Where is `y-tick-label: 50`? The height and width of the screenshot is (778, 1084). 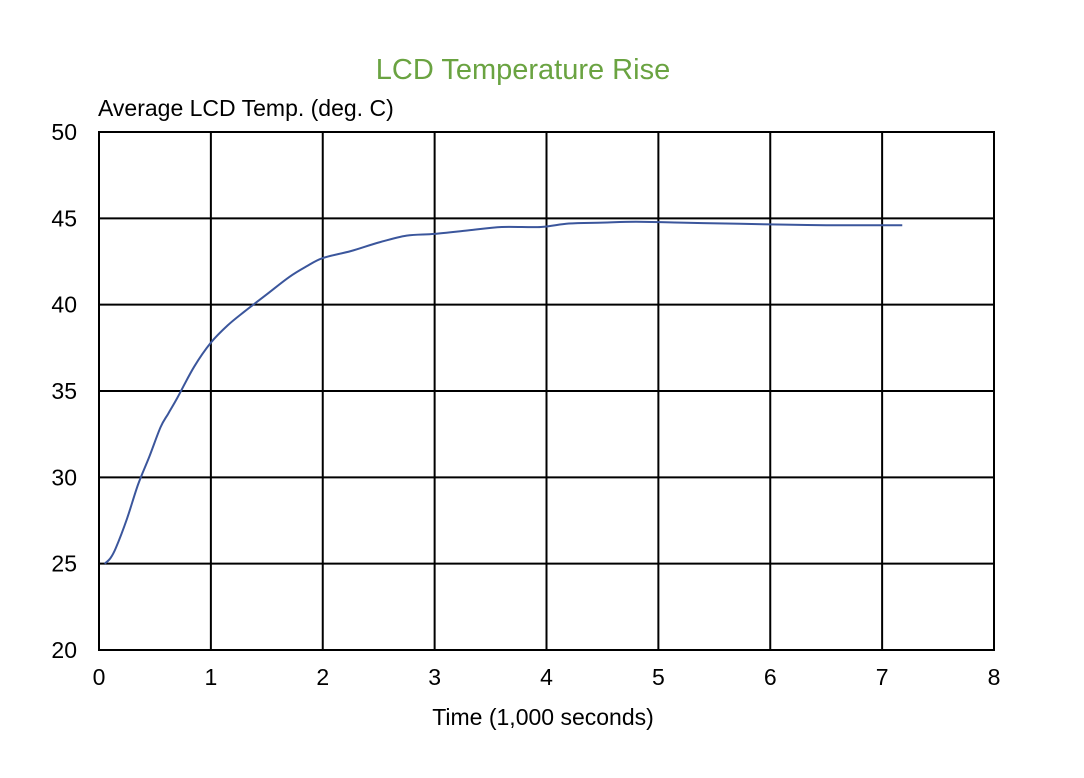
y-tick-label: 50 is located at coordinates (64, 132).